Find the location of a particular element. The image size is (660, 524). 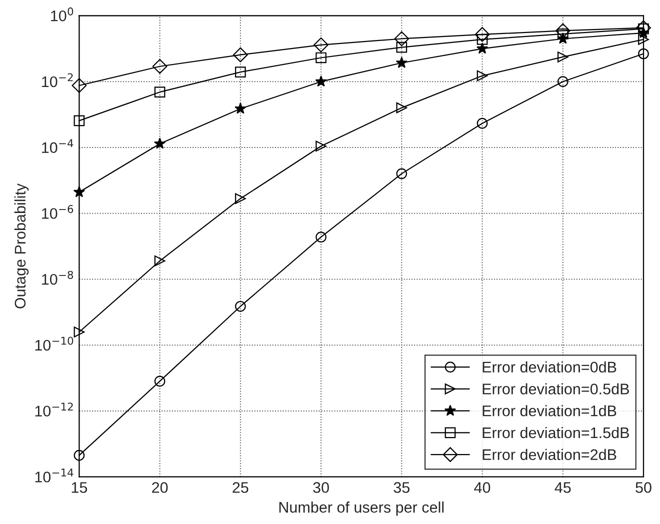

x-tick-label: 50 is located at coordinates (644, 487).